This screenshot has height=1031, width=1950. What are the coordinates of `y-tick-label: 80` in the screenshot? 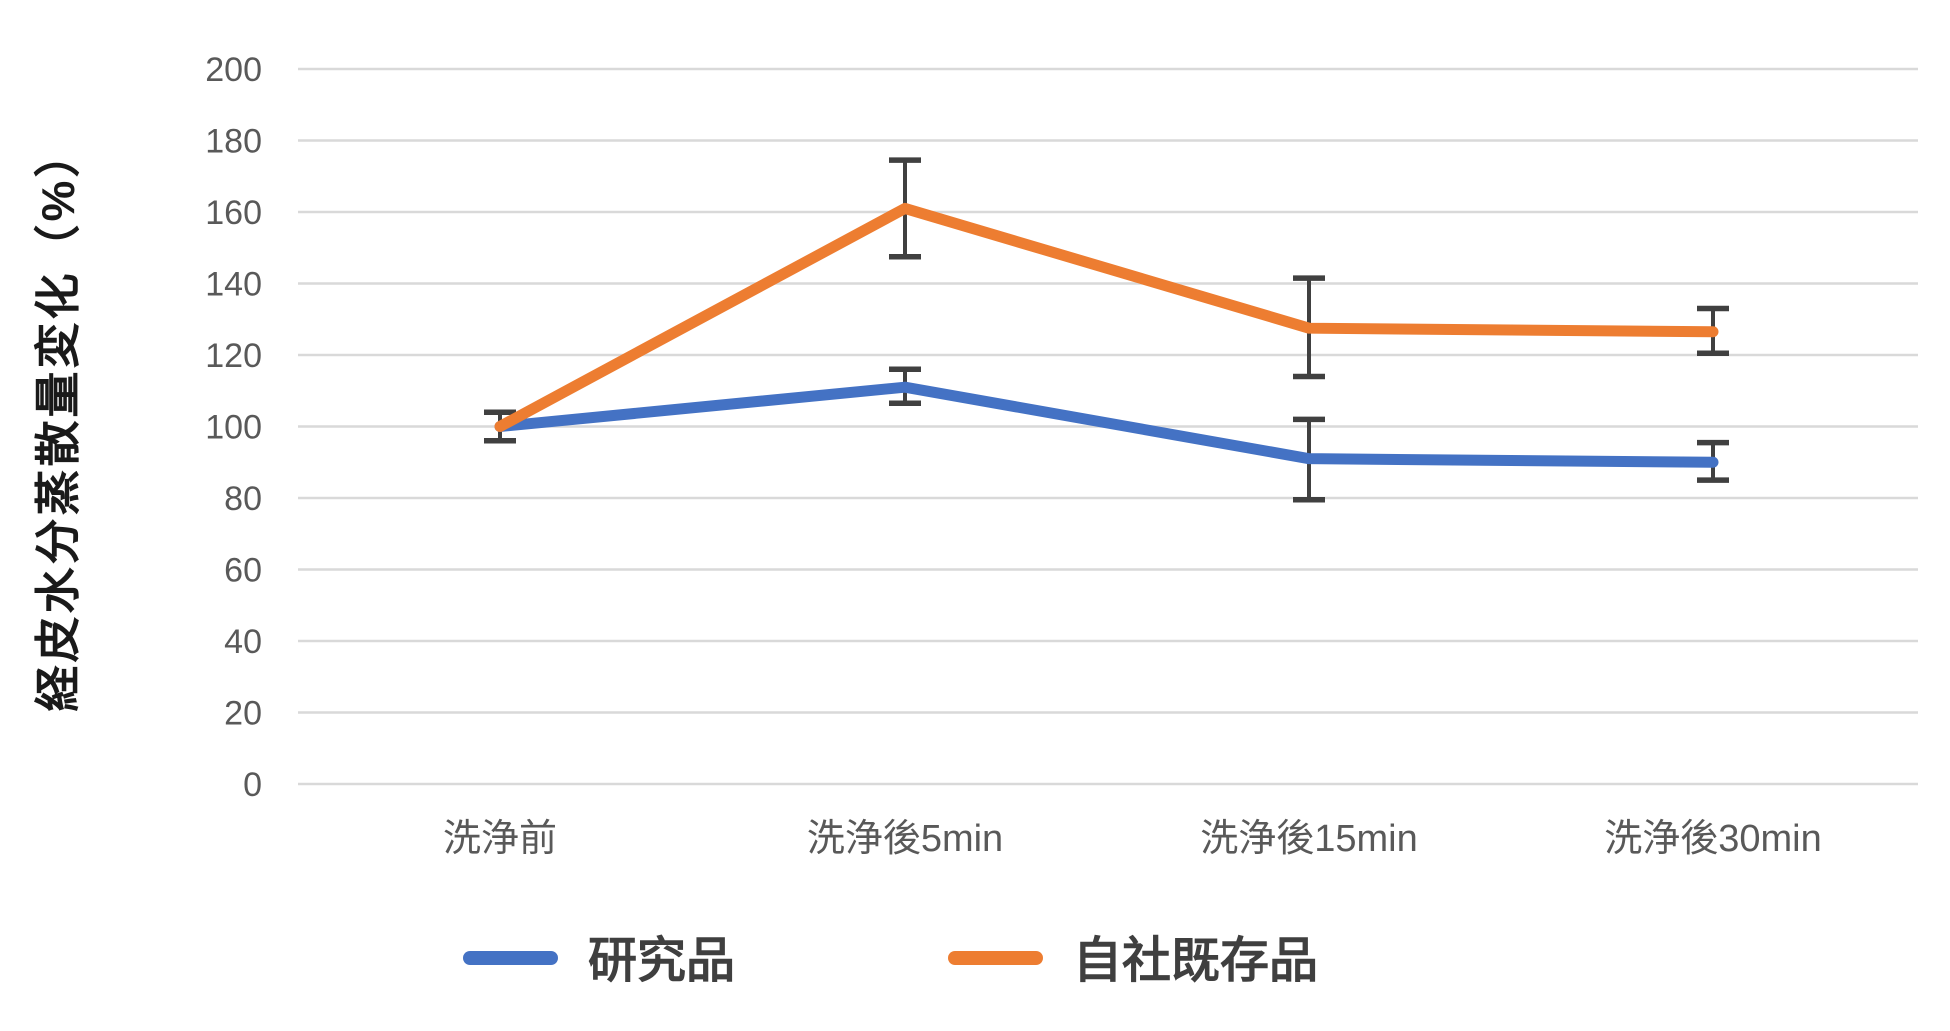 It's located at (243, 499).